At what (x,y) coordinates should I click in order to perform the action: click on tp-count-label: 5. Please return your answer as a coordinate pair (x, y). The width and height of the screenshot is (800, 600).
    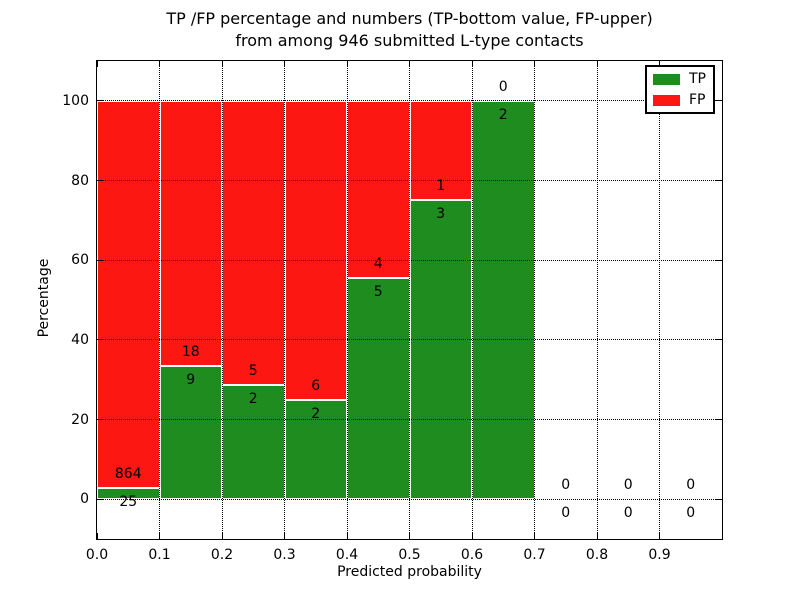
    Looking at the image, I should click on (378, 291).